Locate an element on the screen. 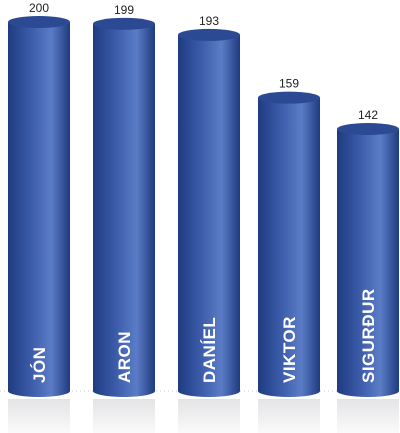 The width and height of the screenshot is (400, 433). bar-category-label: DANÍEL is located at coordinates (209, 350).